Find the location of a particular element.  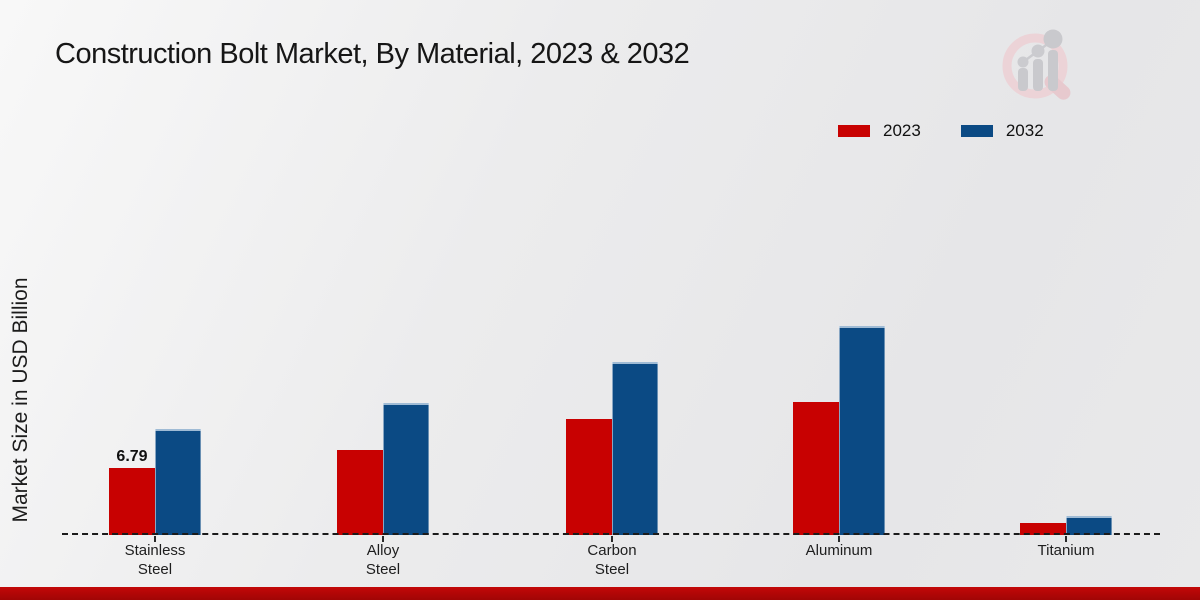

bar-2023-carbon-steel is located at coordinates (589, 477).